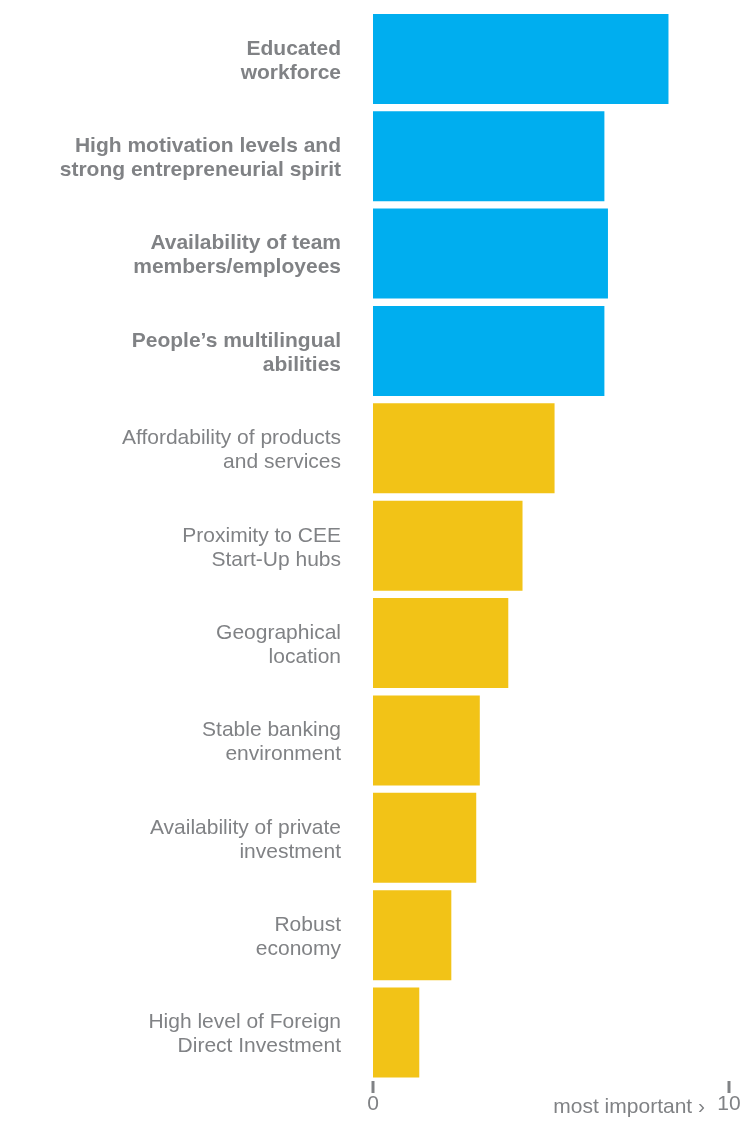 This screenshot has height=1129, width=751. I want to click on y-tick-label: High level of Foreign Direct Investment, so click(245, 1032).